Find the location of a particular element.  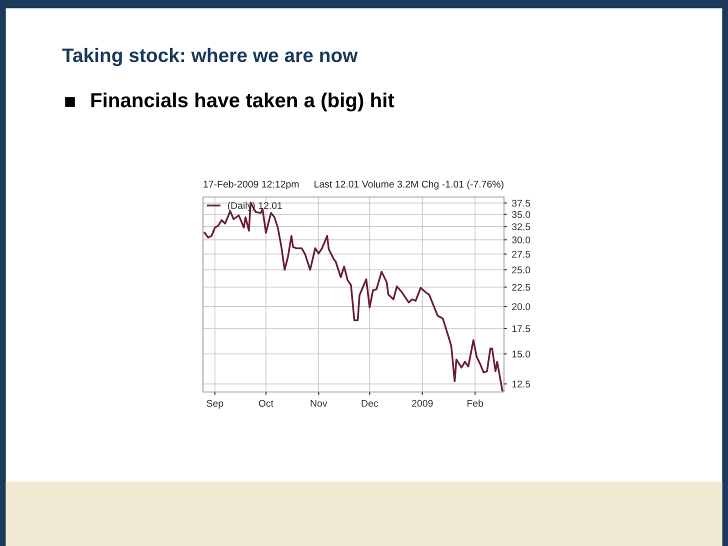

x-tick-label: Oct is located at coordinates (266, 403).